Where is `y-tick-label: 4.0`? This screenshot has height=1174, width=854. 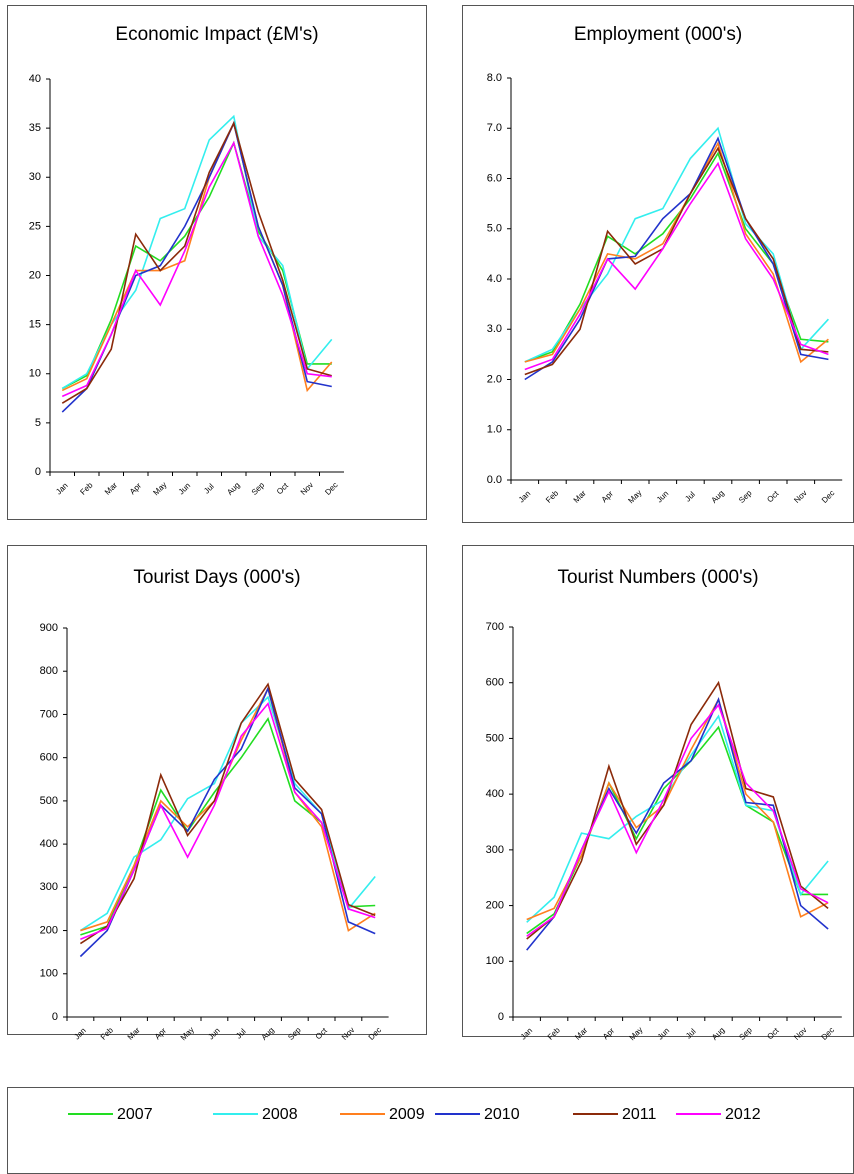
y-tick-label: 4.0 is located at coordinates (494, 279).